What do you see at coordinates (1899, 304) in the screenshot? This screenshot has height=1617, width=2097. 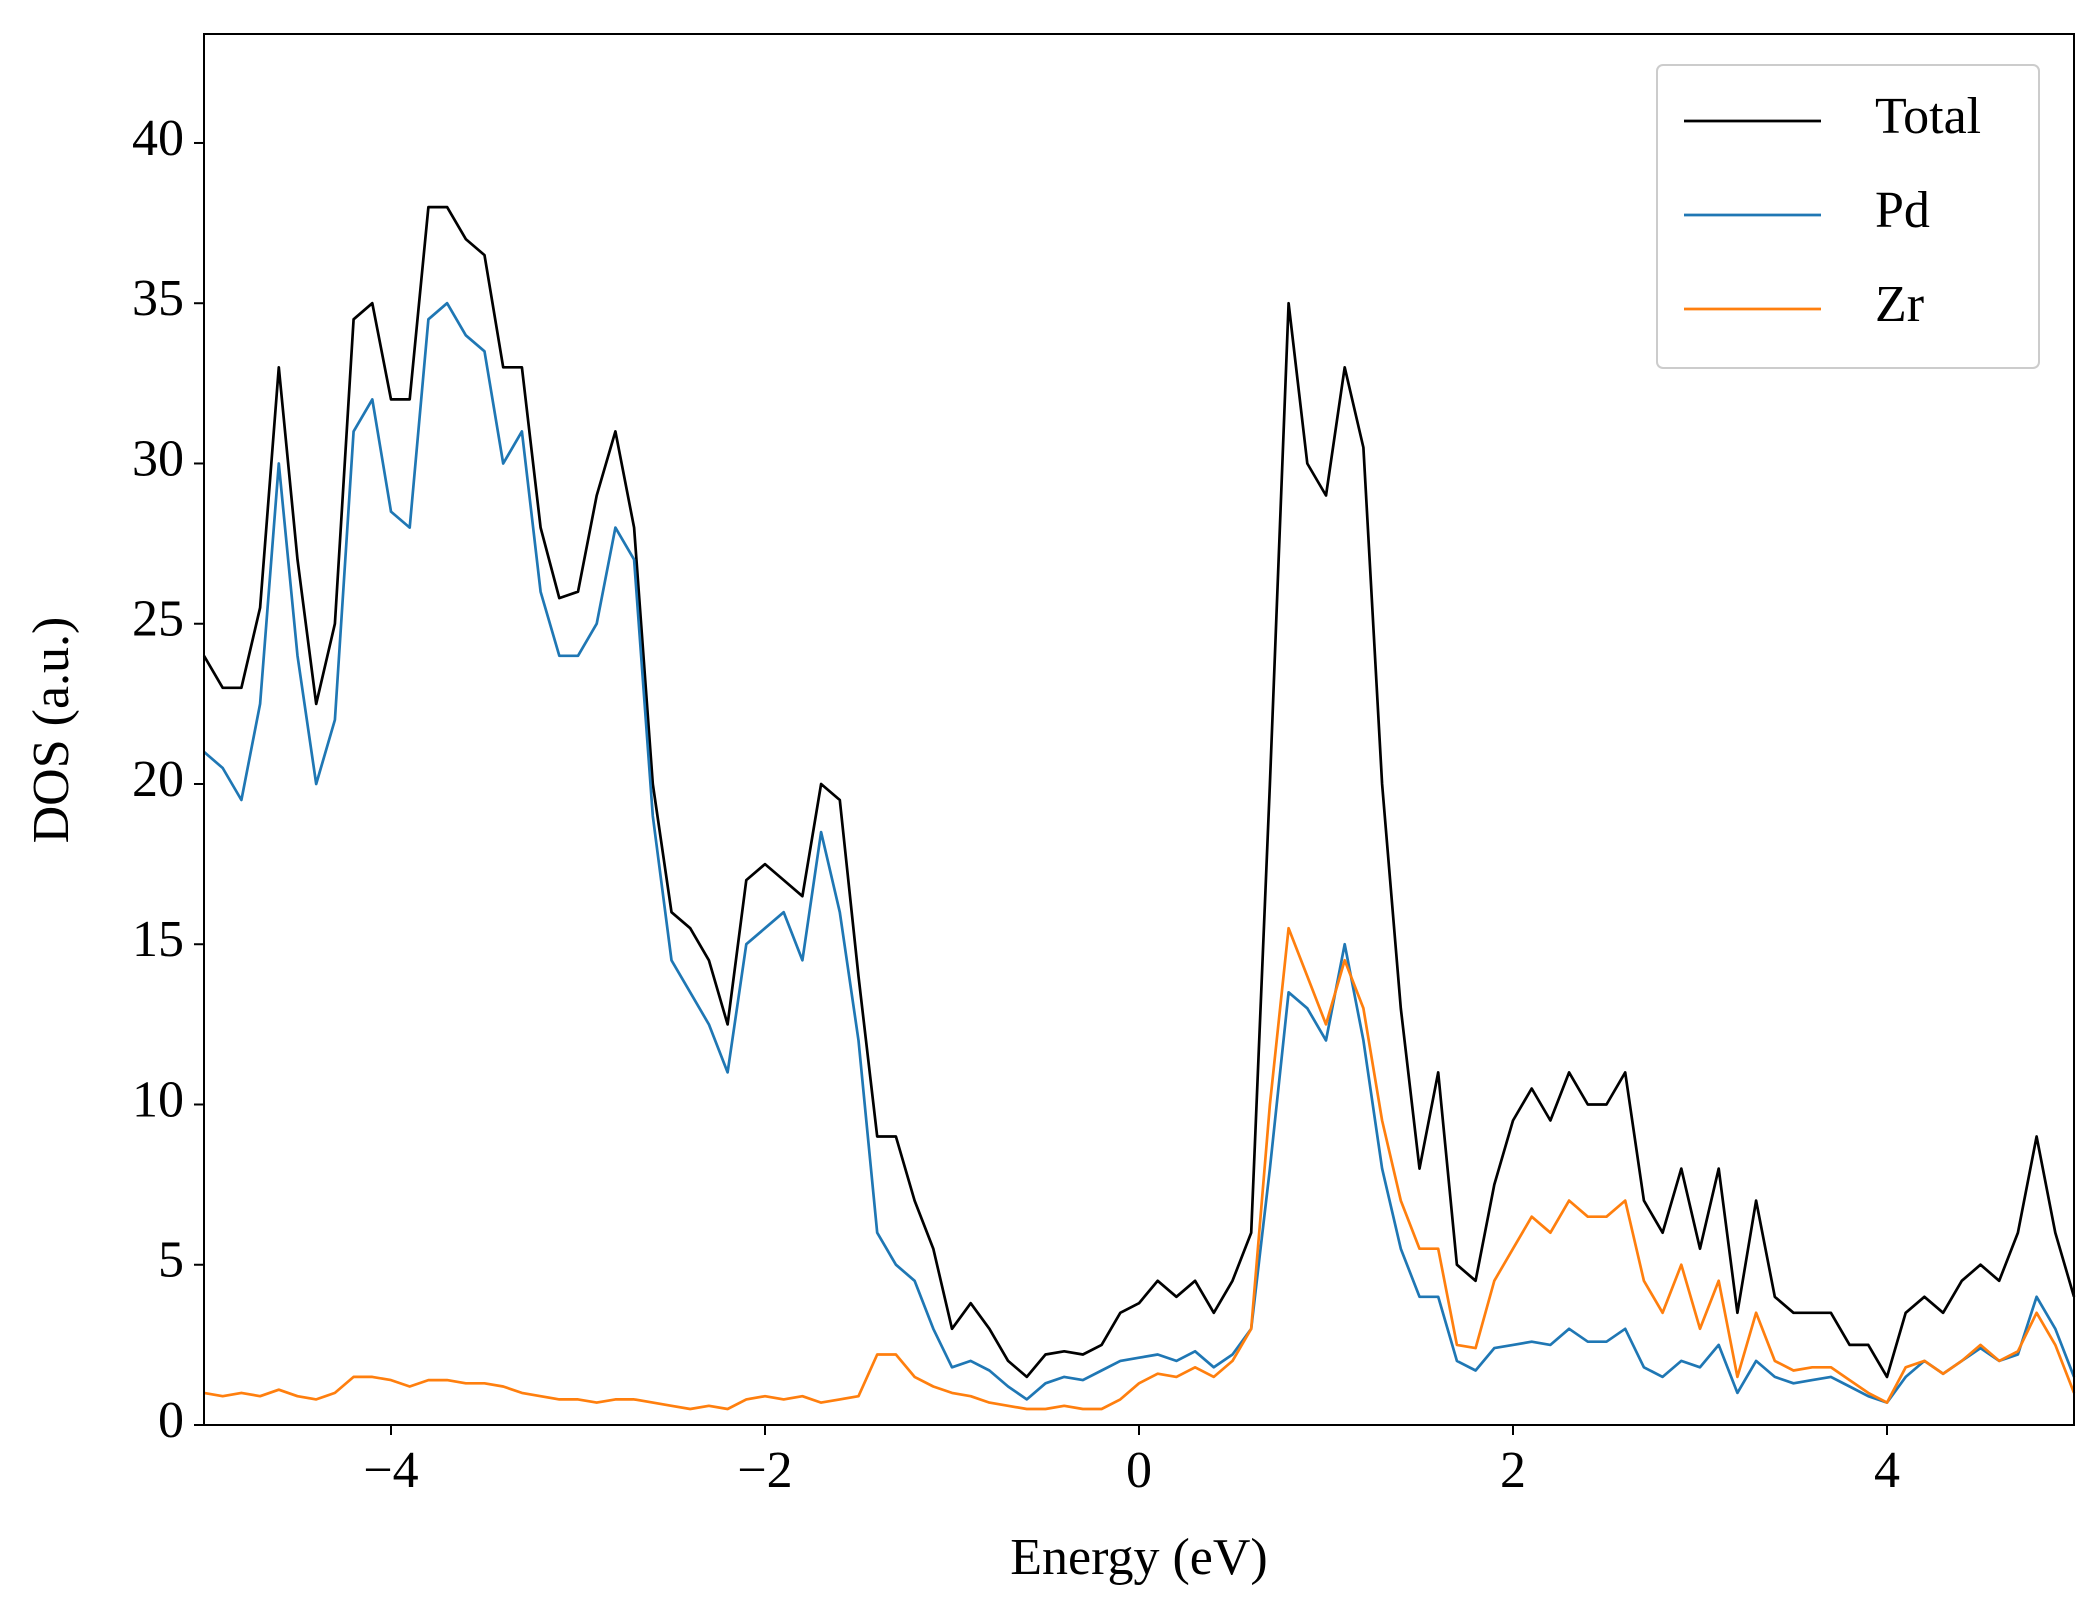 I see `legend-label: Zr` at bounding box center [1899, 304].